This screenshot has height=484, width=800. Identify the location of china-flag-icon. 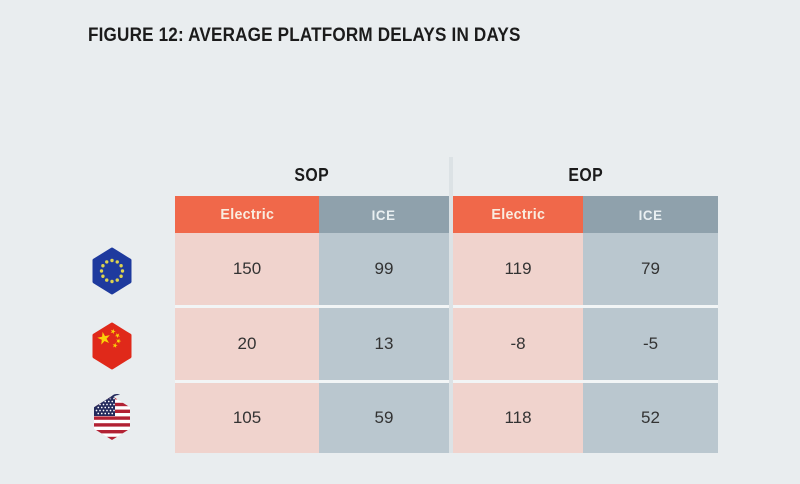
(112, 346).